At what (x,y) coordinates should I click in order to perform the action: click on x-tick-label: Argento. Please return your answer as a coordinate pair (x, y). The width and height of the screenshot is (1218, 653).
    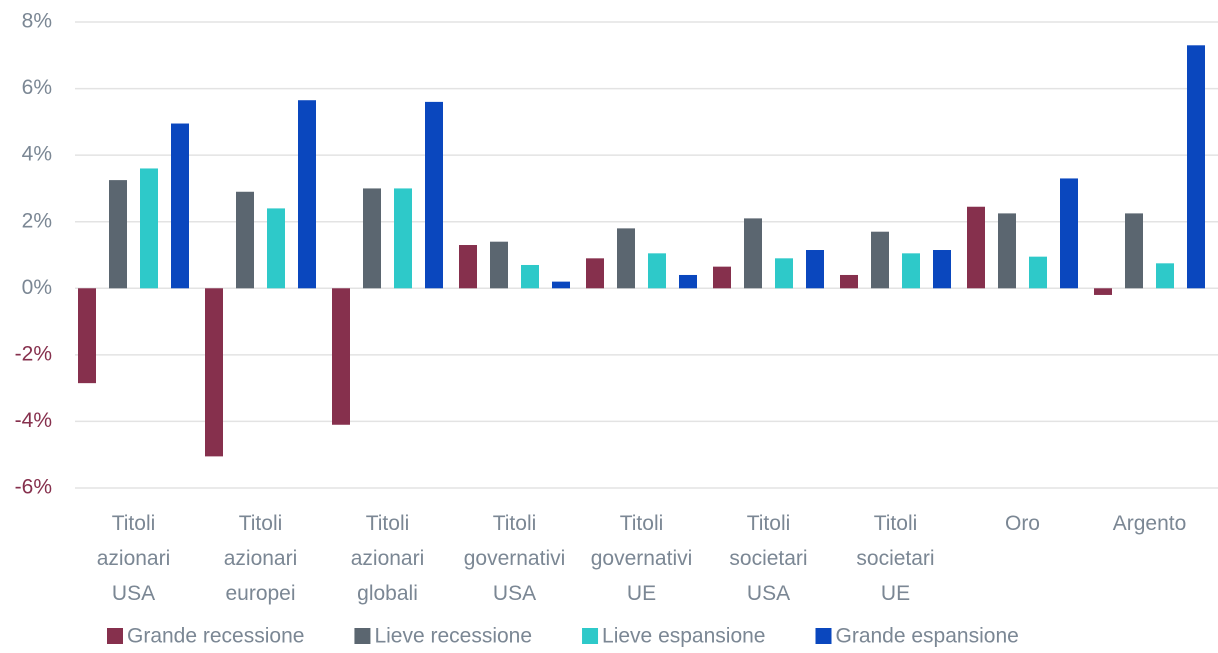
    Looking at the image, I should click on (1150, 523).